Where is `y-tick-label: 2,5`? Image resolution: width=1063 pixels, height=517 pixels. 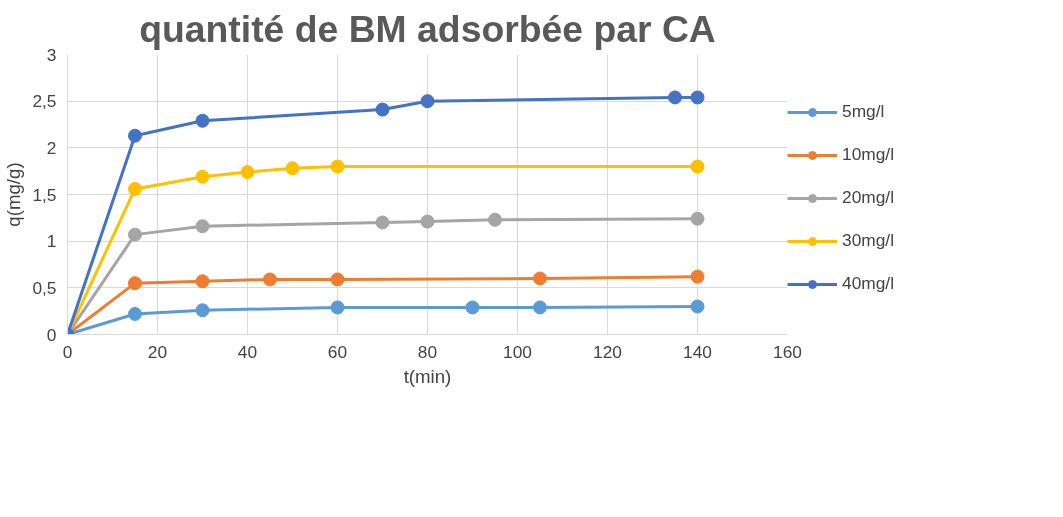 y-tick-label: 2,5 is located at coordinates (44, 101).